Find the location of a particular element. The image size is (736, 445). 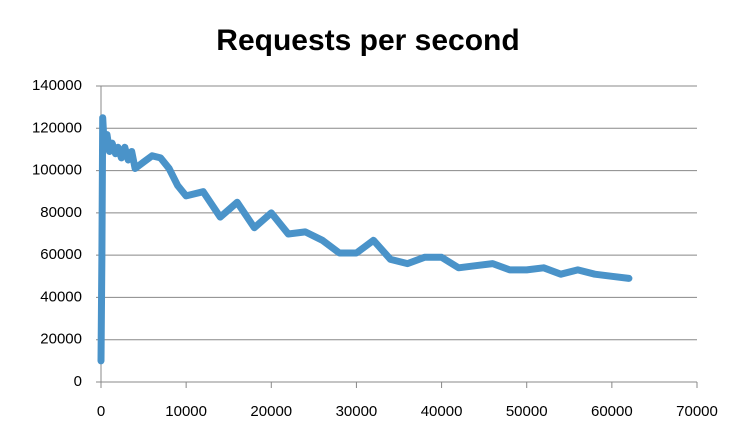

chart-title: Requests per second is located at coordinates (367, 40).